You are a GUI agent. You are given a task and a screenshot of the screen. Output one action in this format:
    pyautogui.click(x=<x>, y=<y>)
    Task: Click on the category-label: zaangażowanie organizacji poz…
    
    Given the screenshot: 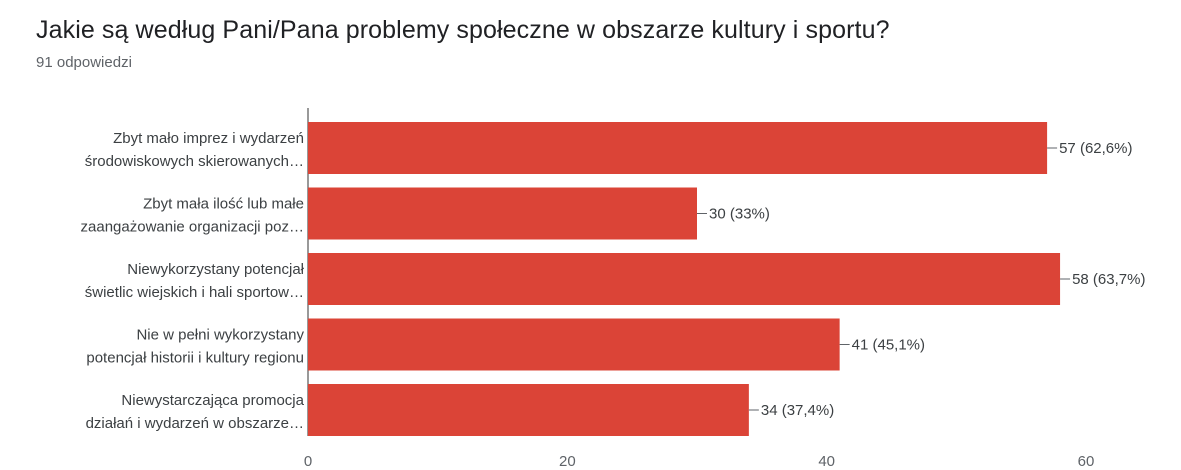 What is the action you would take?
    pyautogui.click(x=192, y=227)
    